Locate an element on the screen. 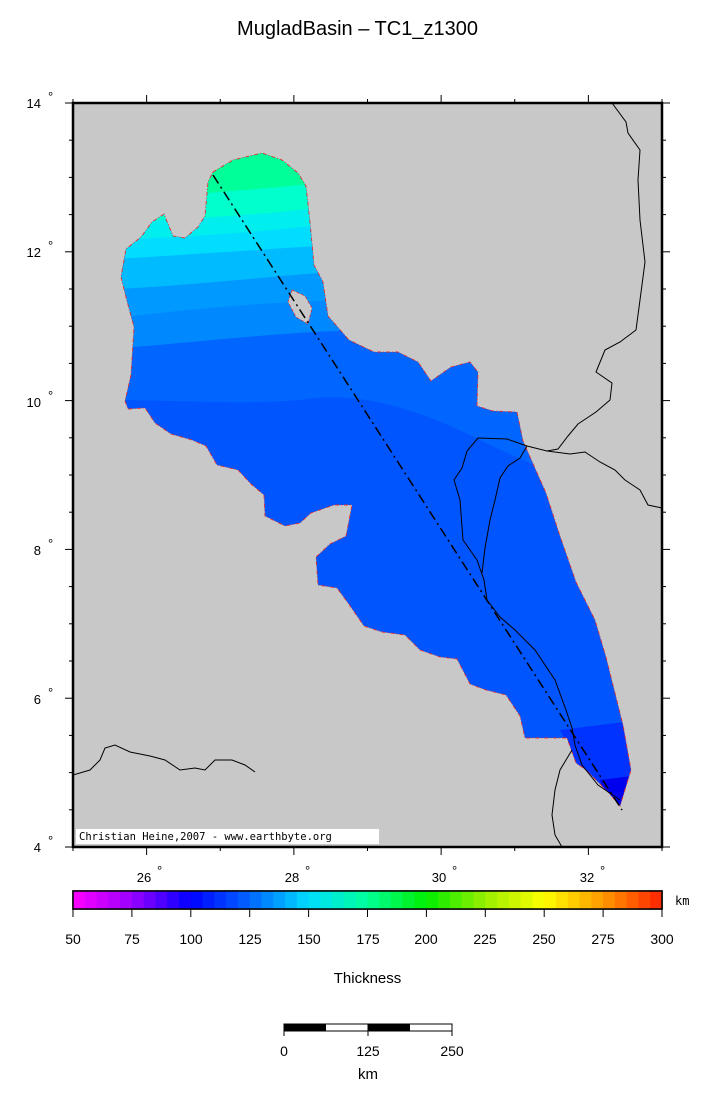 Image resolution: width=715 pixels, height=1101 pixels. colorbar-tick-label: 275 is located at coordinates (603, 939).